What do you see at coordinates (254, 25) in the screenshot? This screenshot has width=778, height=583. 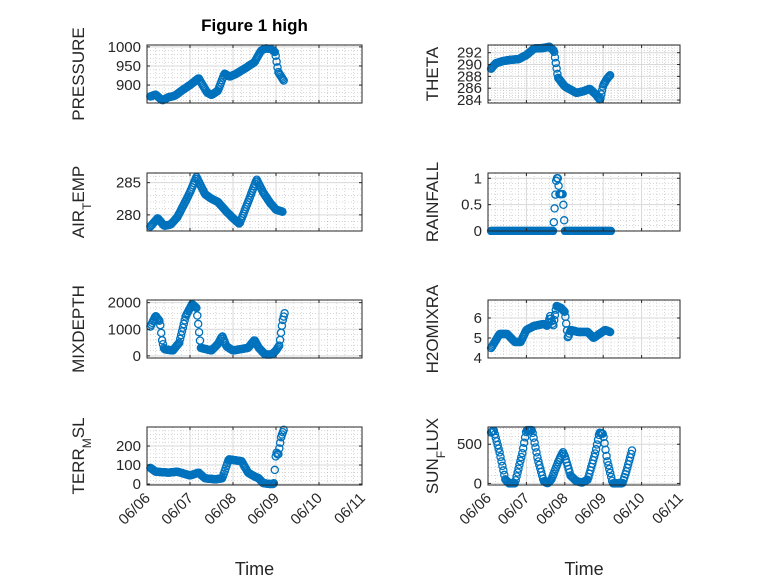 I see `figure-title: Figure 1 high` at bounding box center [254, 25].